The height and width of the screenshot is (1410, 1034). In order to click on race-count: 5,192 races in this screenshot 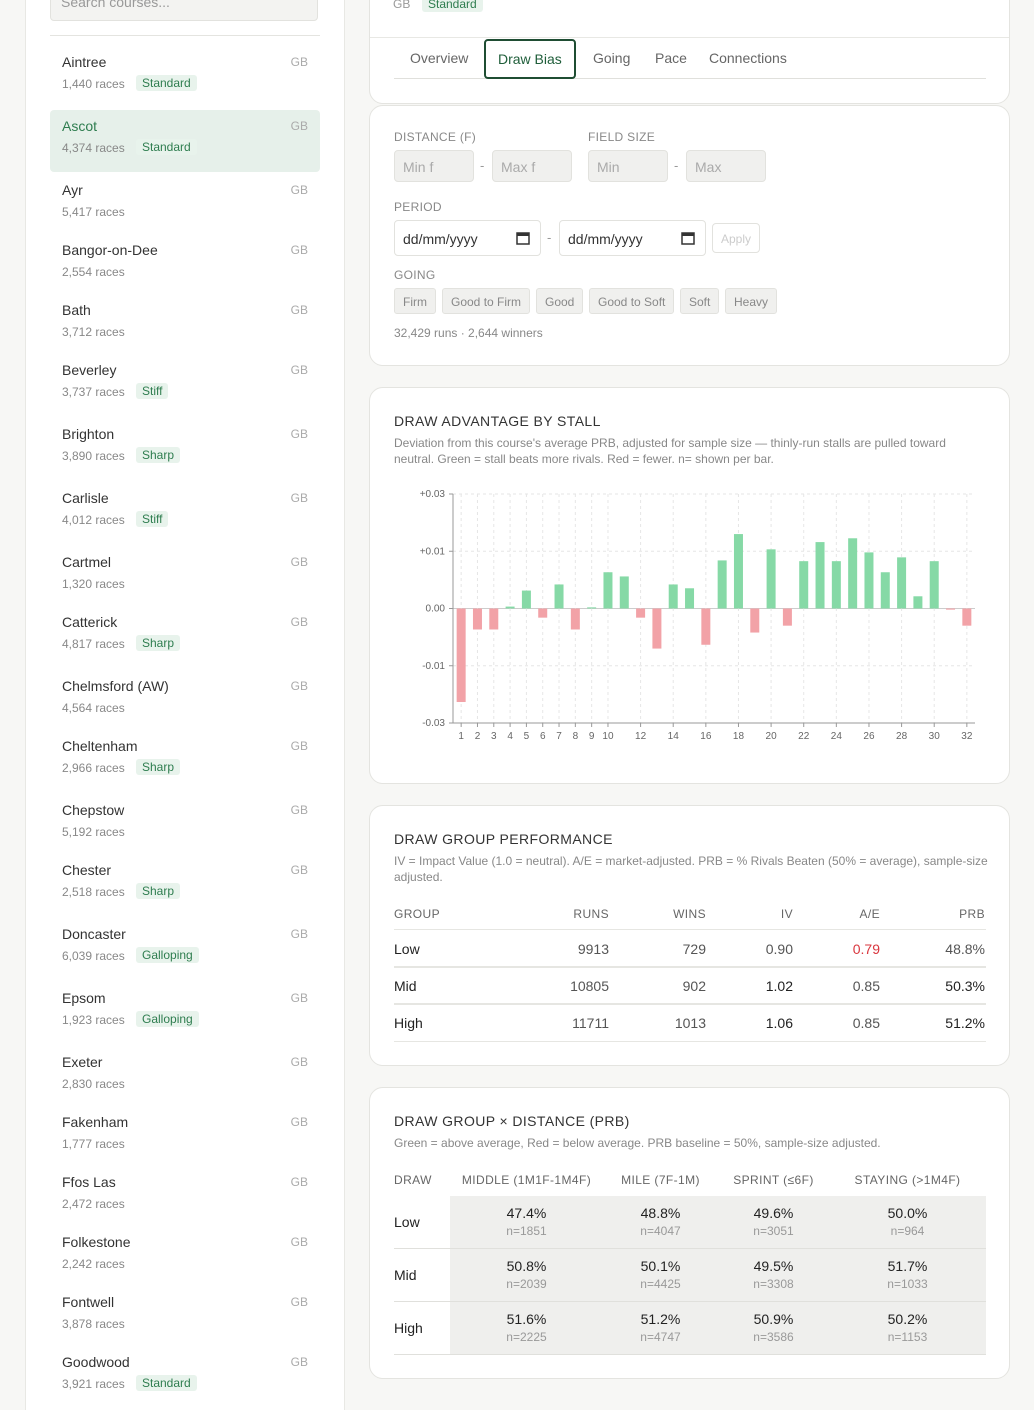, I will do `click(93, 832)`.